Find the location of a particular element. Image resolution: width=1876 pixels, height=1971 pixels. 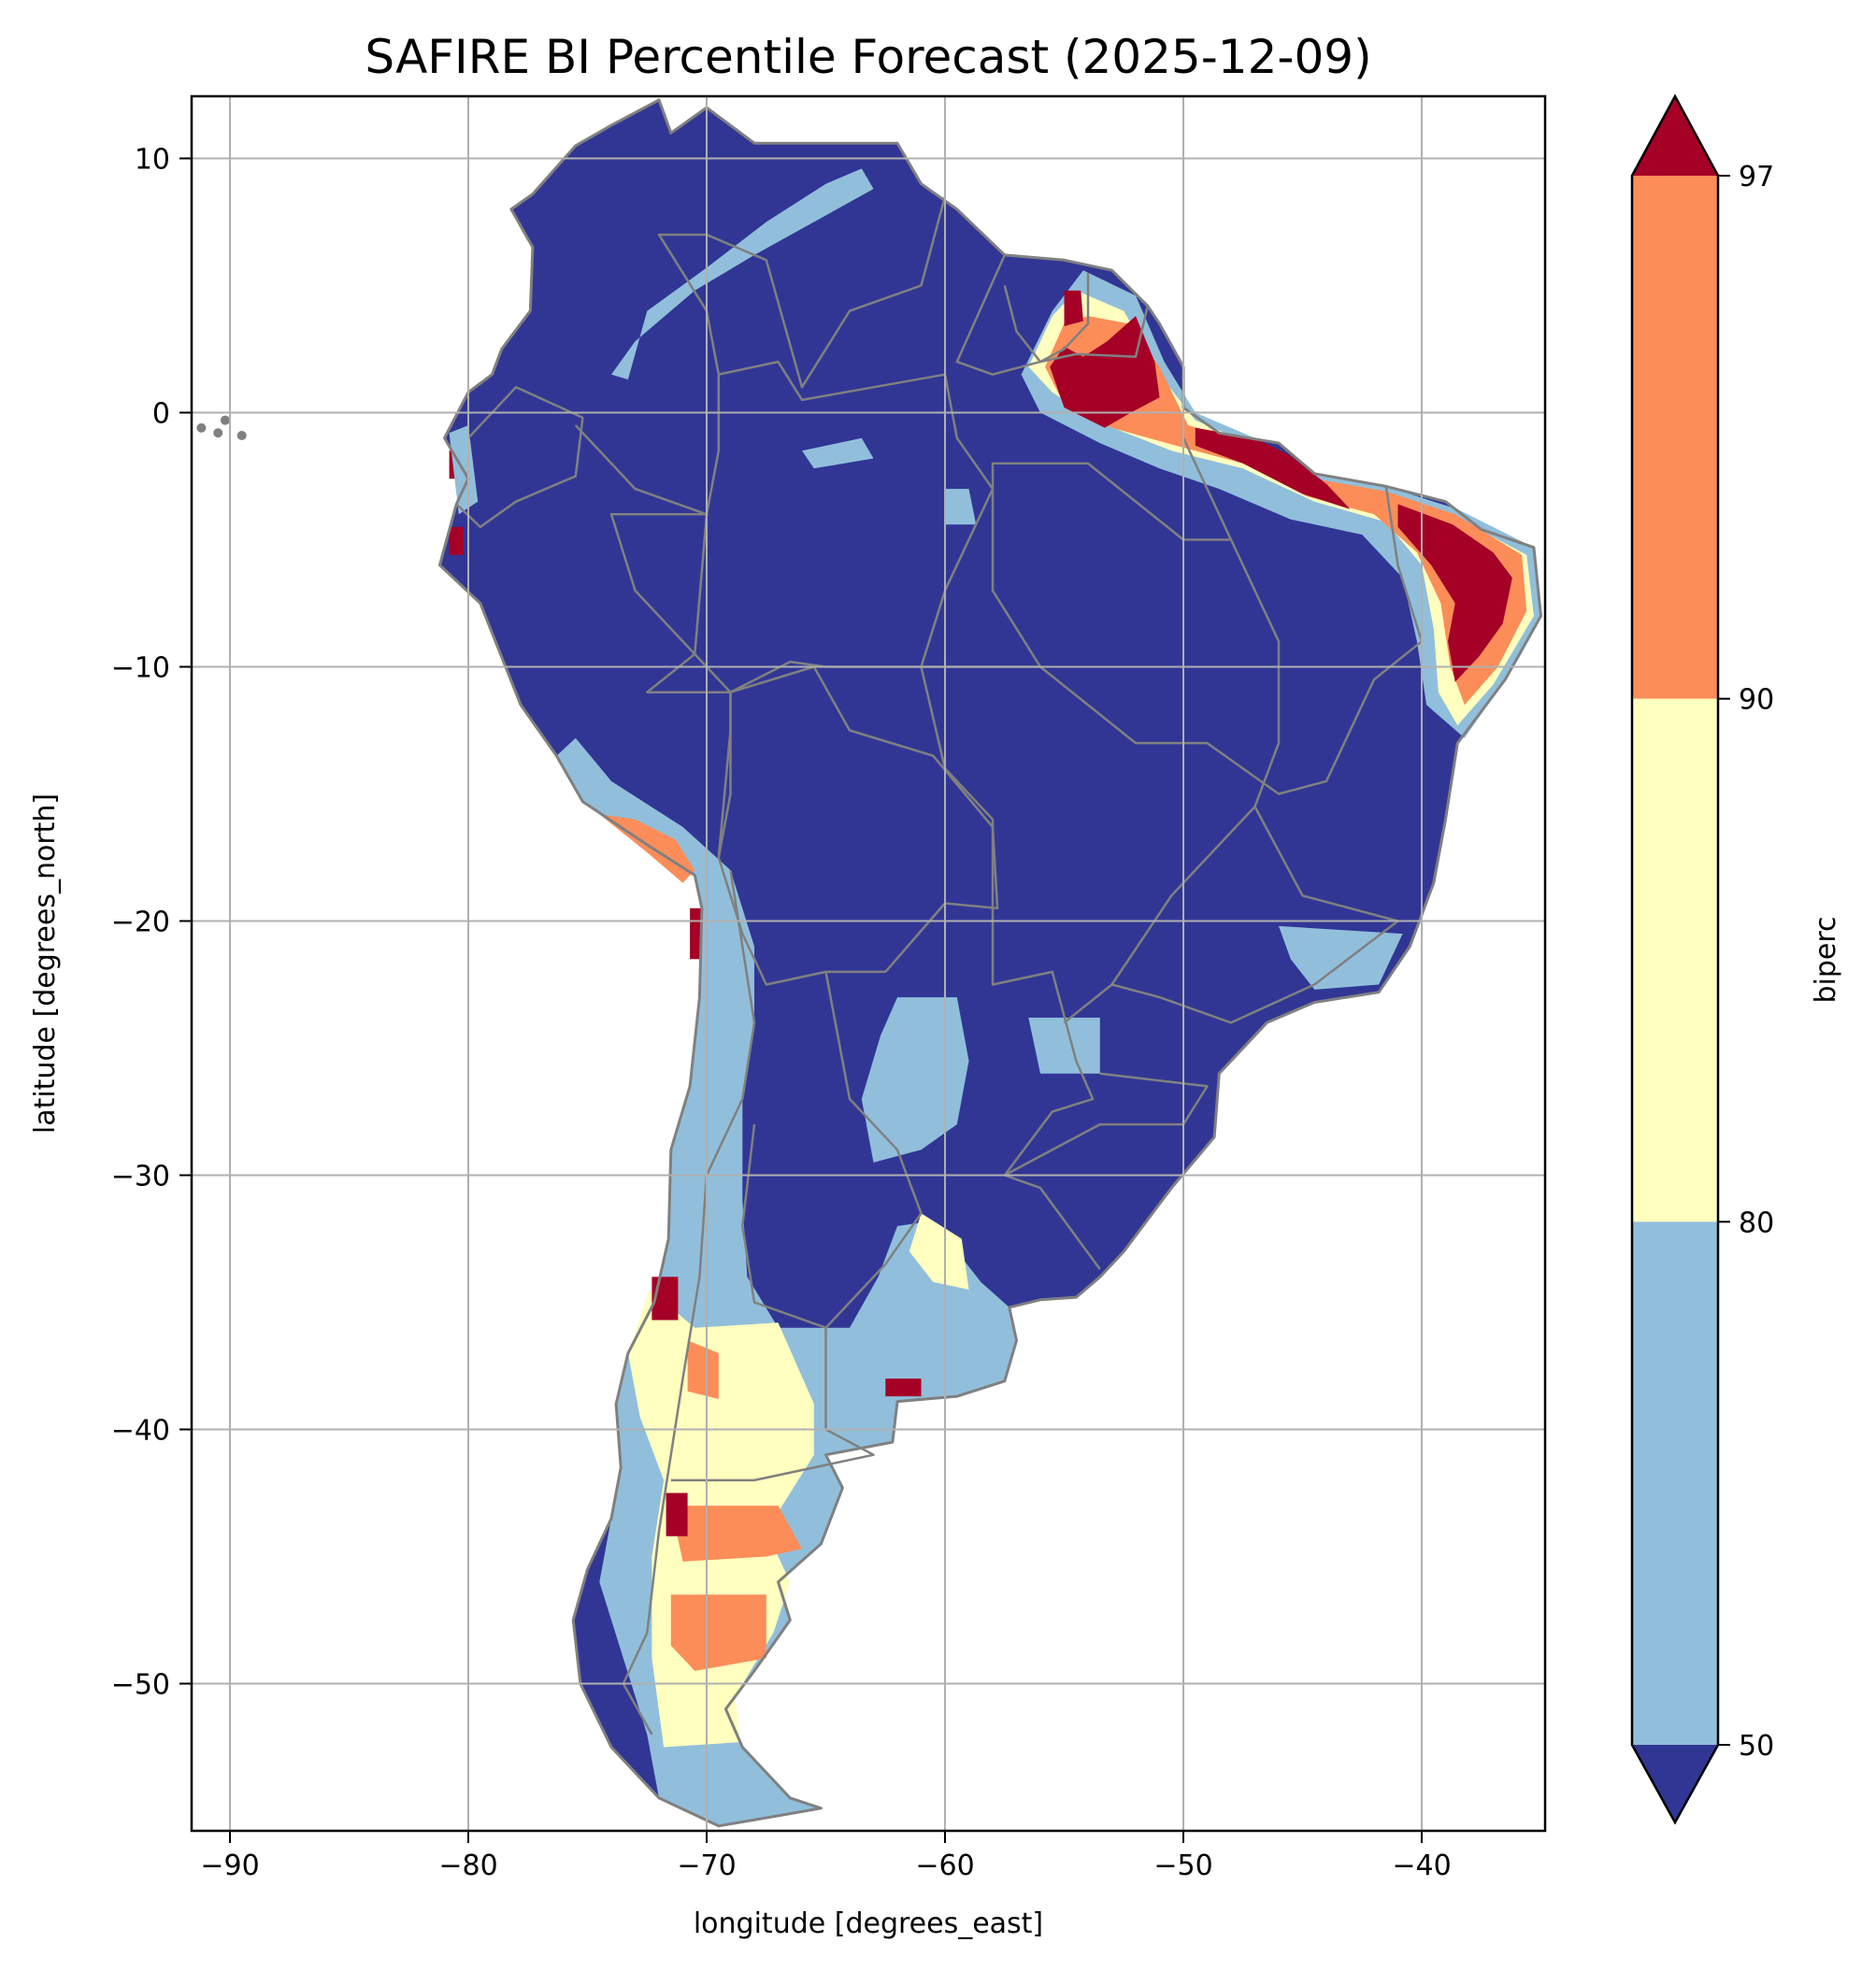

x-tick-label: −80 is located at coordinates (468, 1866).